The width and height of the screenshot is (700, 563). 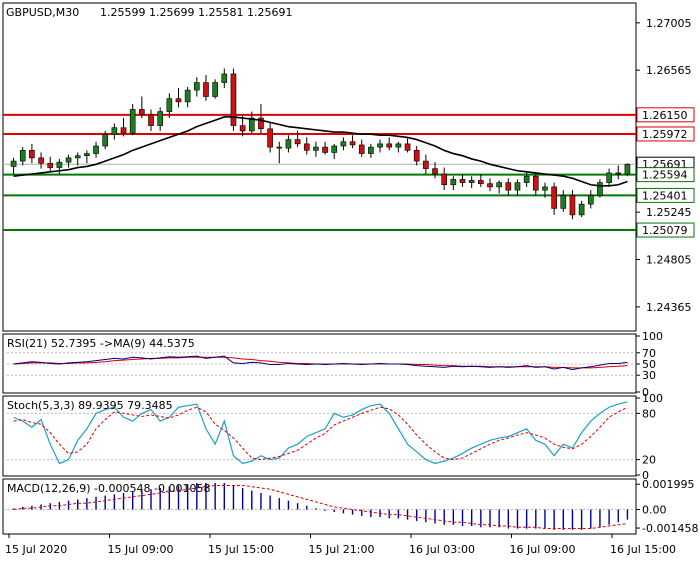 What do you see at coordinates (241, 549) in the screenshot?
I see `time-axis-label: 15 Jul 15:00` at bounding box center [241, 549].